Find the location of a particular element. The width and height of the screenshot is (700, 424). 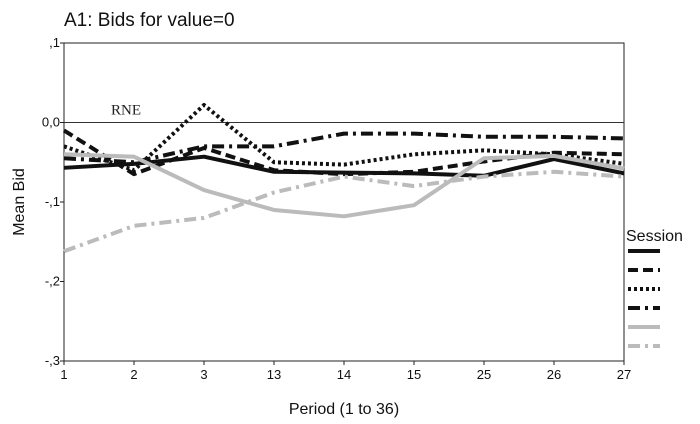

x-tick-label: 25 is located at coordinates (484, 374).